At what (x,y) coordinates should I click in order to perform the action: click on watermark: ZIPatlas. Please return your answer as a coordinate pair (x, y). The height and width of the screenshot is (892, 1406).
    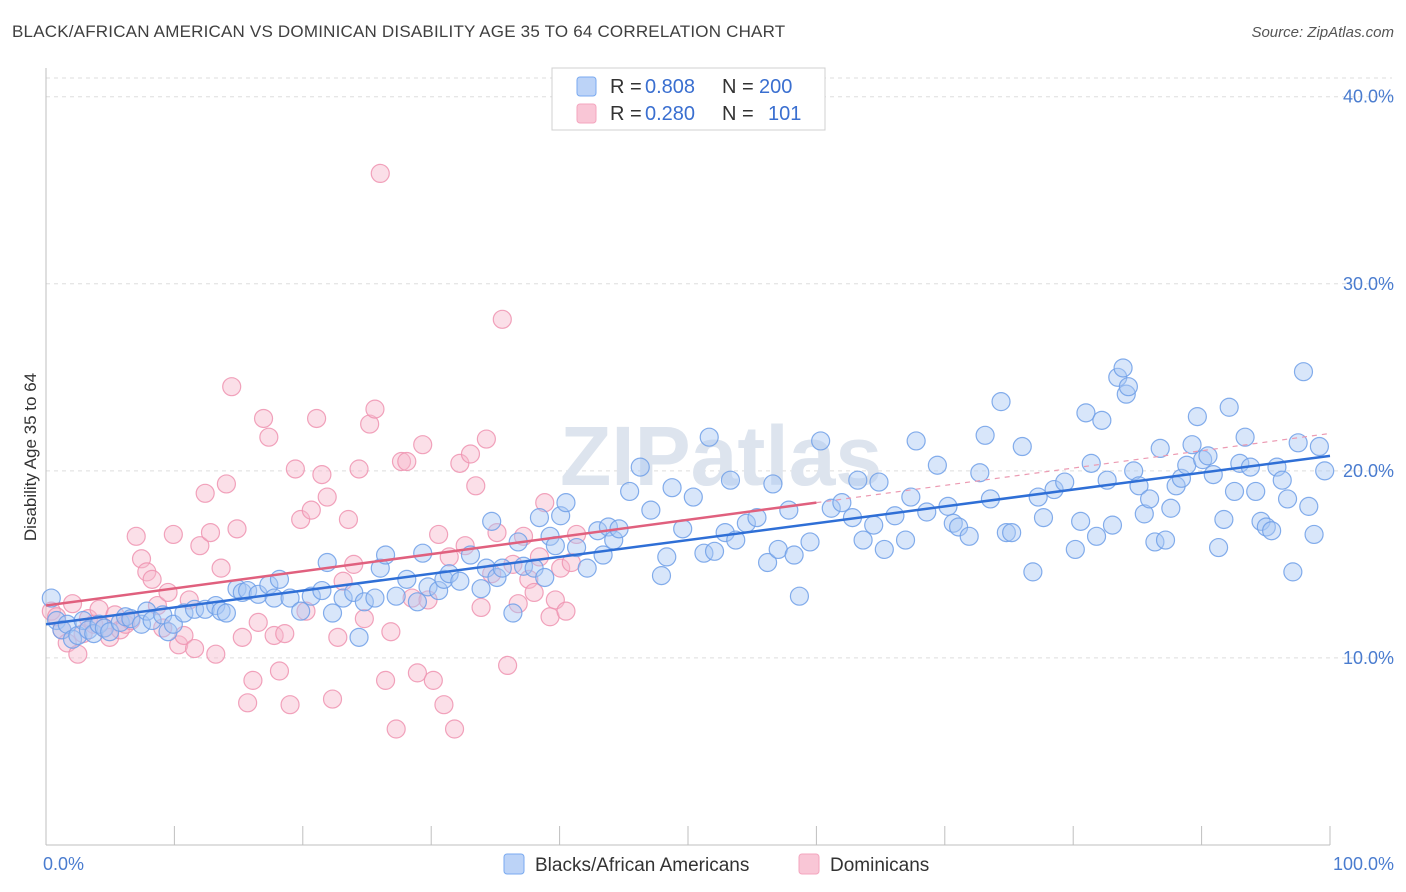
    Looking at the image, I should click on (721, 456).